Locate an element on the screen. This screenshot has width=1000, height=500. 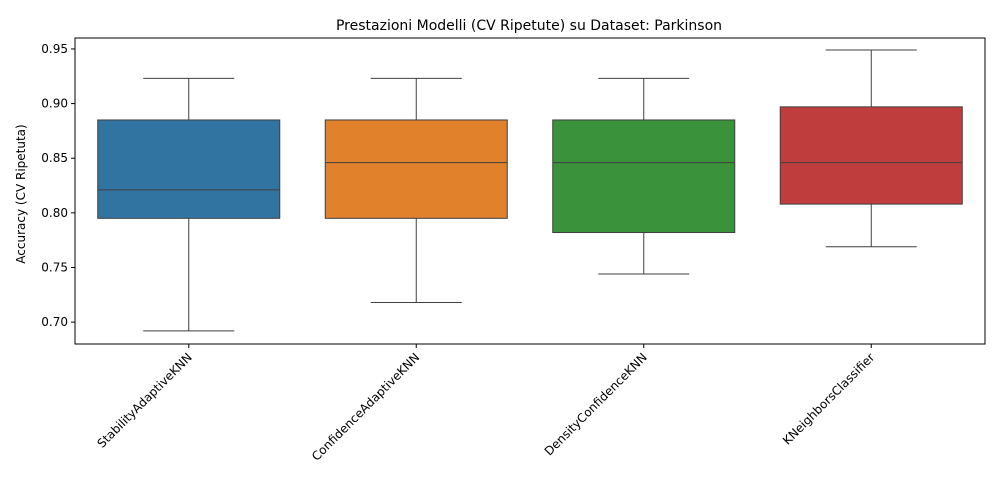
x-tick-label: DensityConfidenceKNN is located at coordinates (596, 404).